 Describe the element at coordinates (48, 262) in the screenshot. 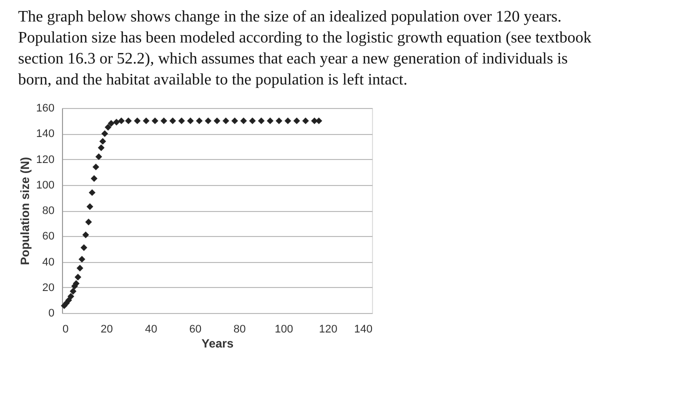

I see `y-tick-label: 40` at that location.